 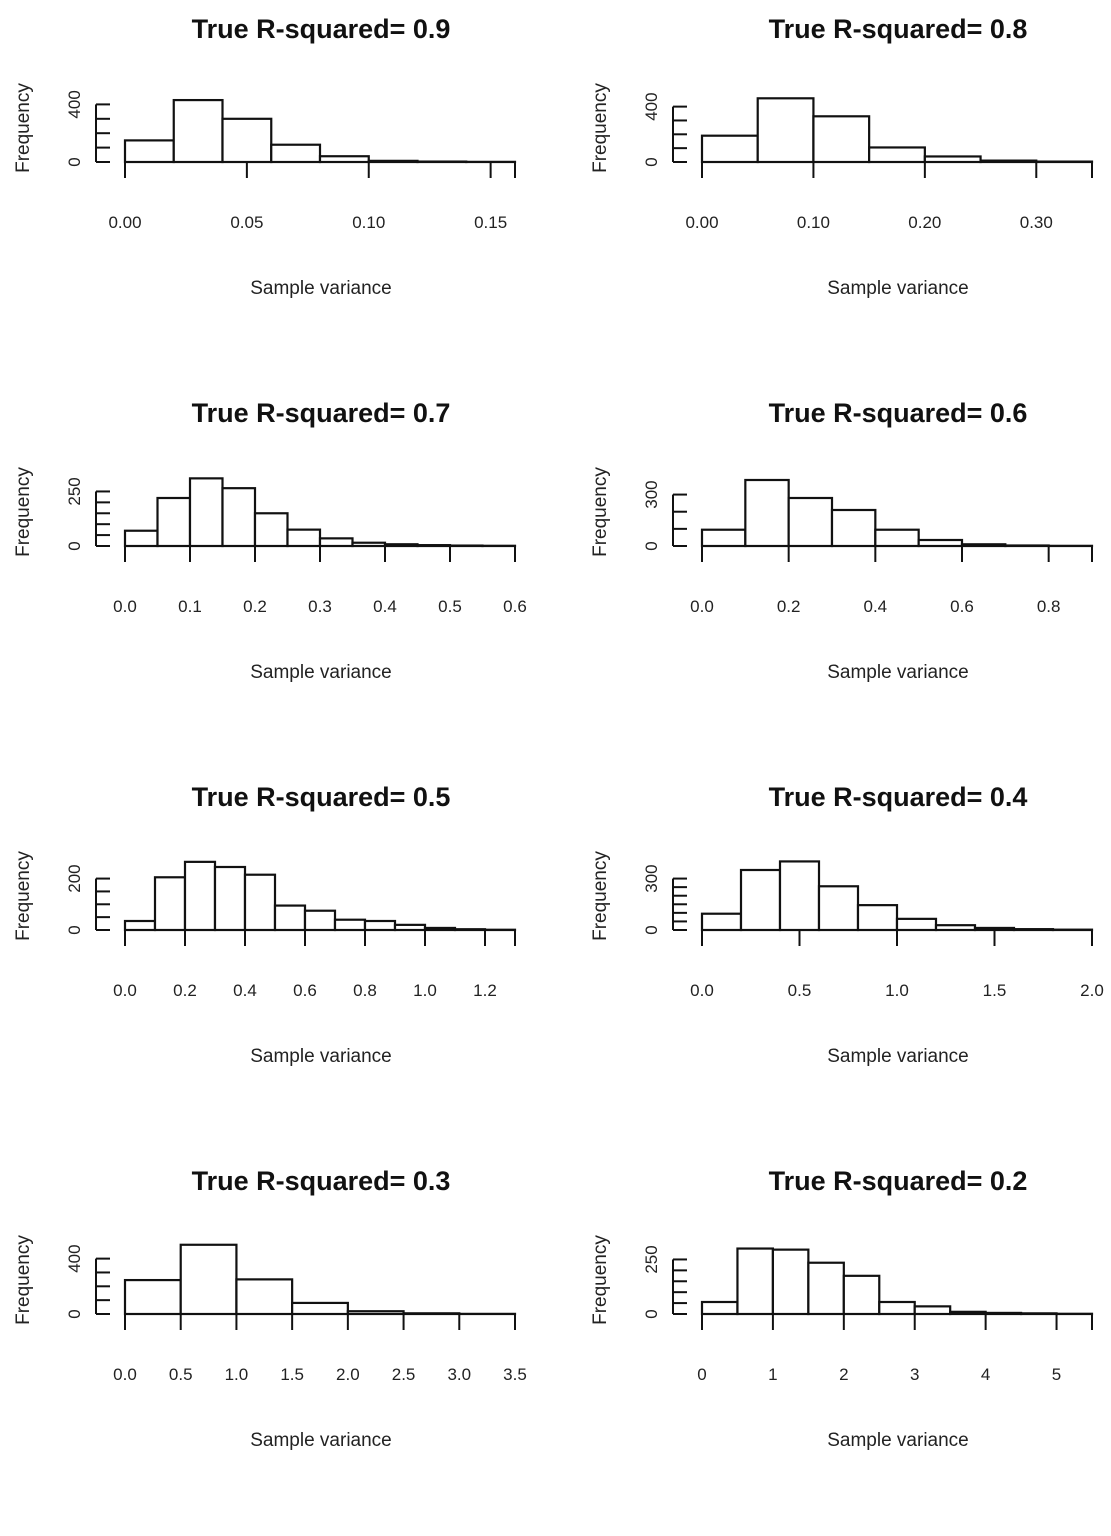 I want to click on x-tick-label: 2.5, so click(x=404, y=1374).